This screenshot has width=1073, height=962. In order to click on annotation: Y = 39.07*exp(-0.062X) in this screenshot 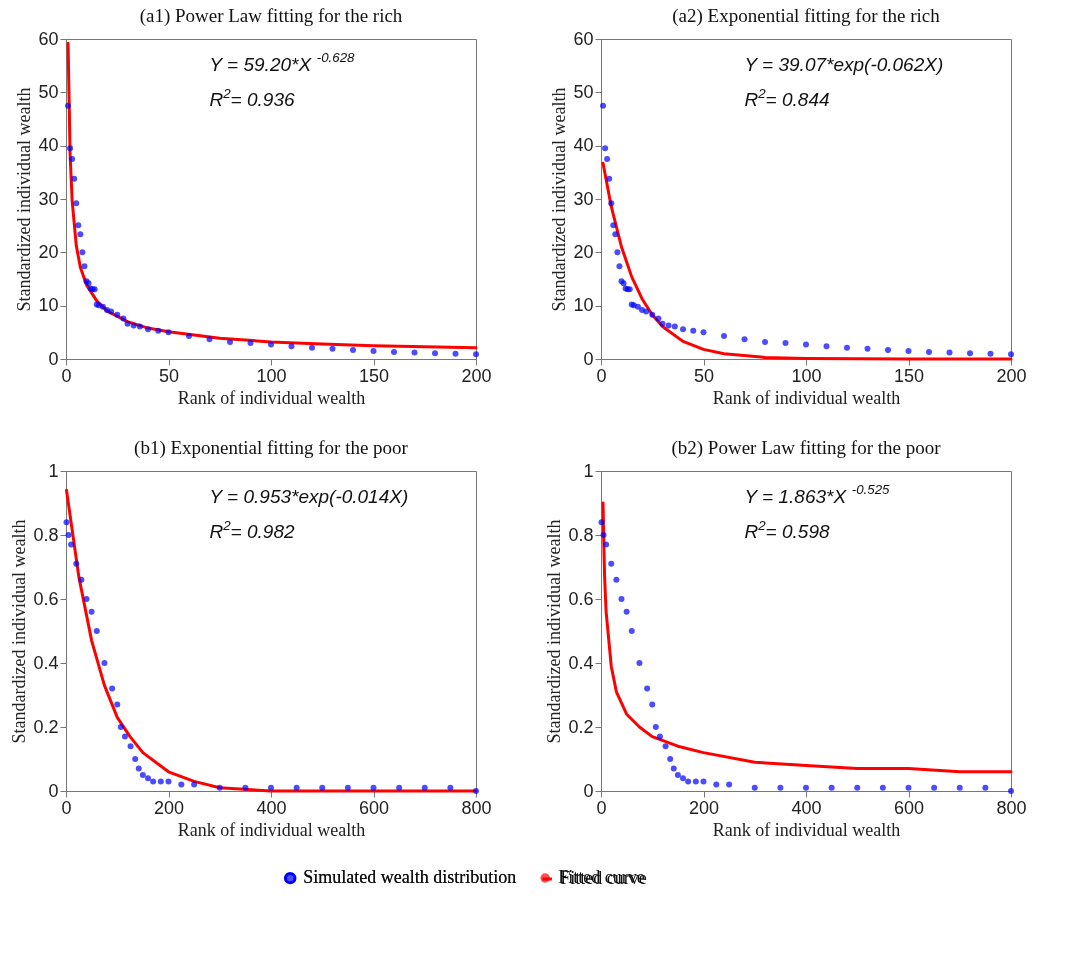, I will do `click(844, 64)`.